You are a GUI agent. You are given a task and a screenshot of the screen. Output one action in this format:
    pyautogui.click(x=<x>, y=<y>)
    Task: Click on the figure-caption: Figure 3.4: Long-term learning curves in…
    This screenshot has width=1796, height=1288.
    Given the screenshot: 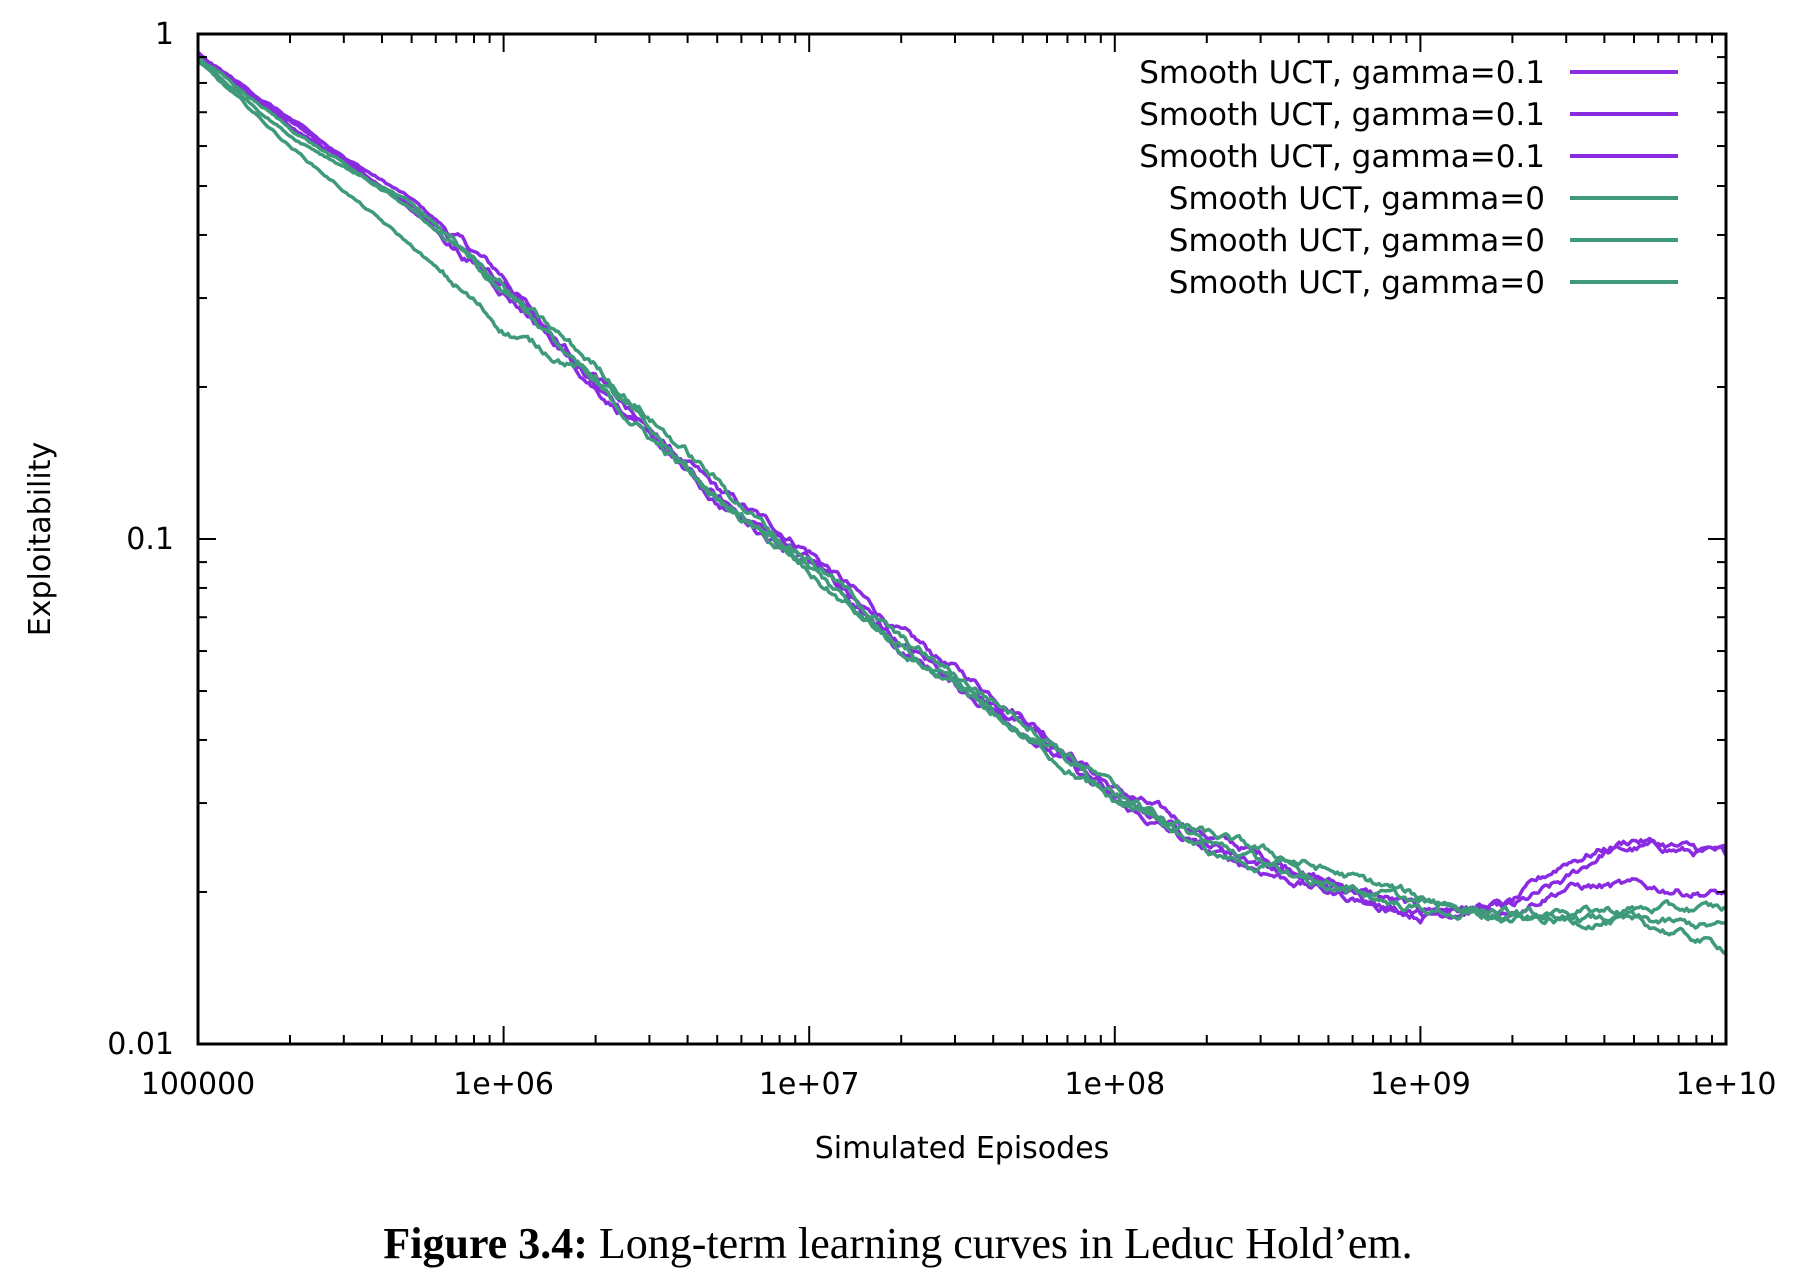 What is the action you would take?
    pyautogui.click(x=898, y=1243)
    